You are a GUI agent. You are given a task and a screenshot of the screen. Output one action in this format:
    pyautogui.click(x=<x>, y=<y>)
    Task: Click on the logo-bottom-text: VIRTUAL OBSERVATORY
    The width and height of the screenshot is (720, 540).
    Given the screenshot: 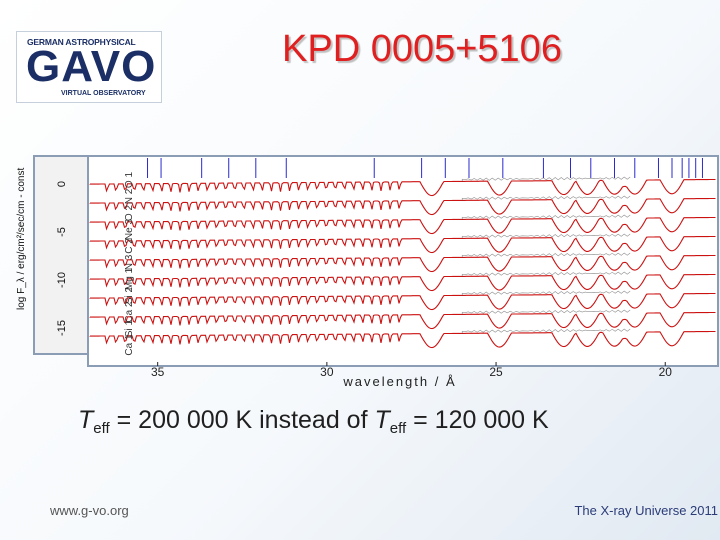 What is the action you would take?
    pyautogui.click(x=103, y=93)
    